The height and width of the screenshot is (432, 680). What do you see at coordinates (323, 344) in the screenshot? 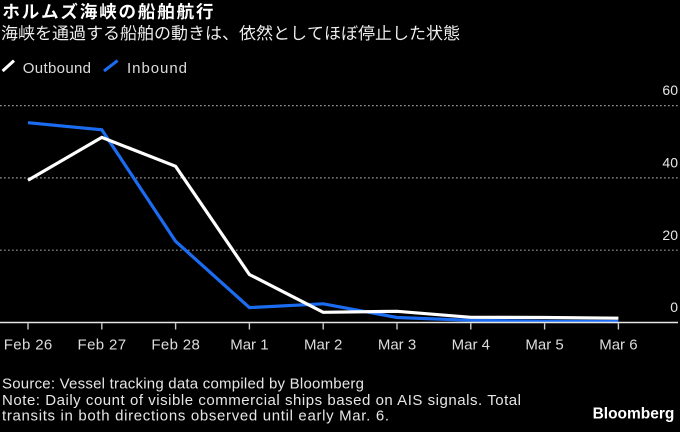
I see `svg-text: Mar 2` at bounding box center [323, 344].